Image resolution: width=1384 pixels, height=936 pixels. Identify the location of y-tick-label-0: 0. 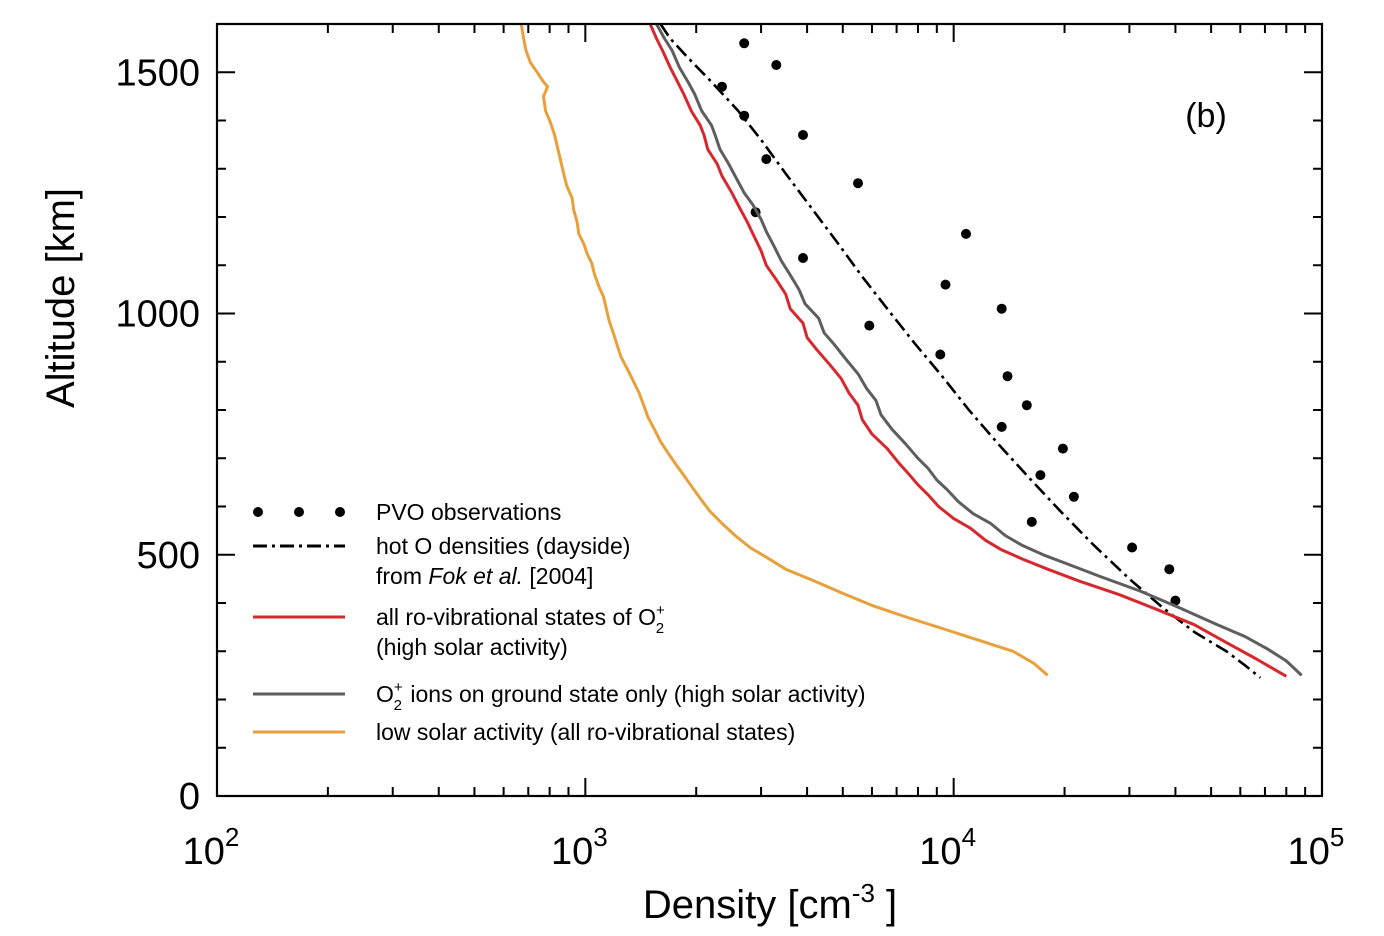
(189, 797).